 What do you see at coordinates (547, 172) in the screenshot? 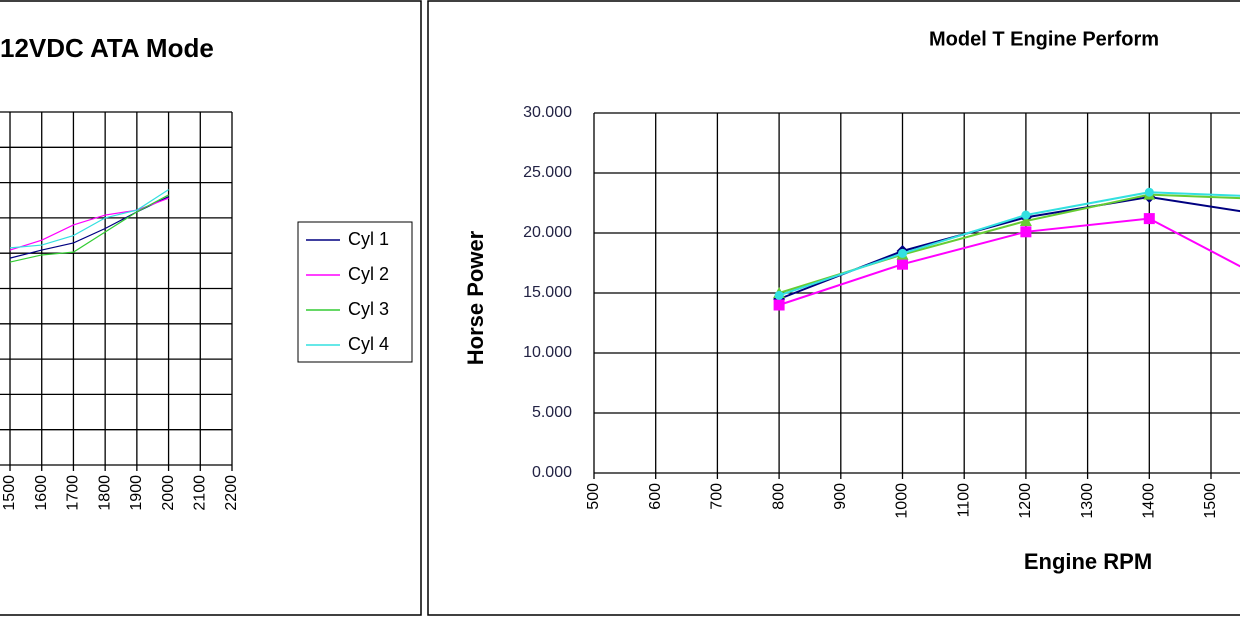
I see `y-tick-label: 25.000` at bounding box center [547, 172].